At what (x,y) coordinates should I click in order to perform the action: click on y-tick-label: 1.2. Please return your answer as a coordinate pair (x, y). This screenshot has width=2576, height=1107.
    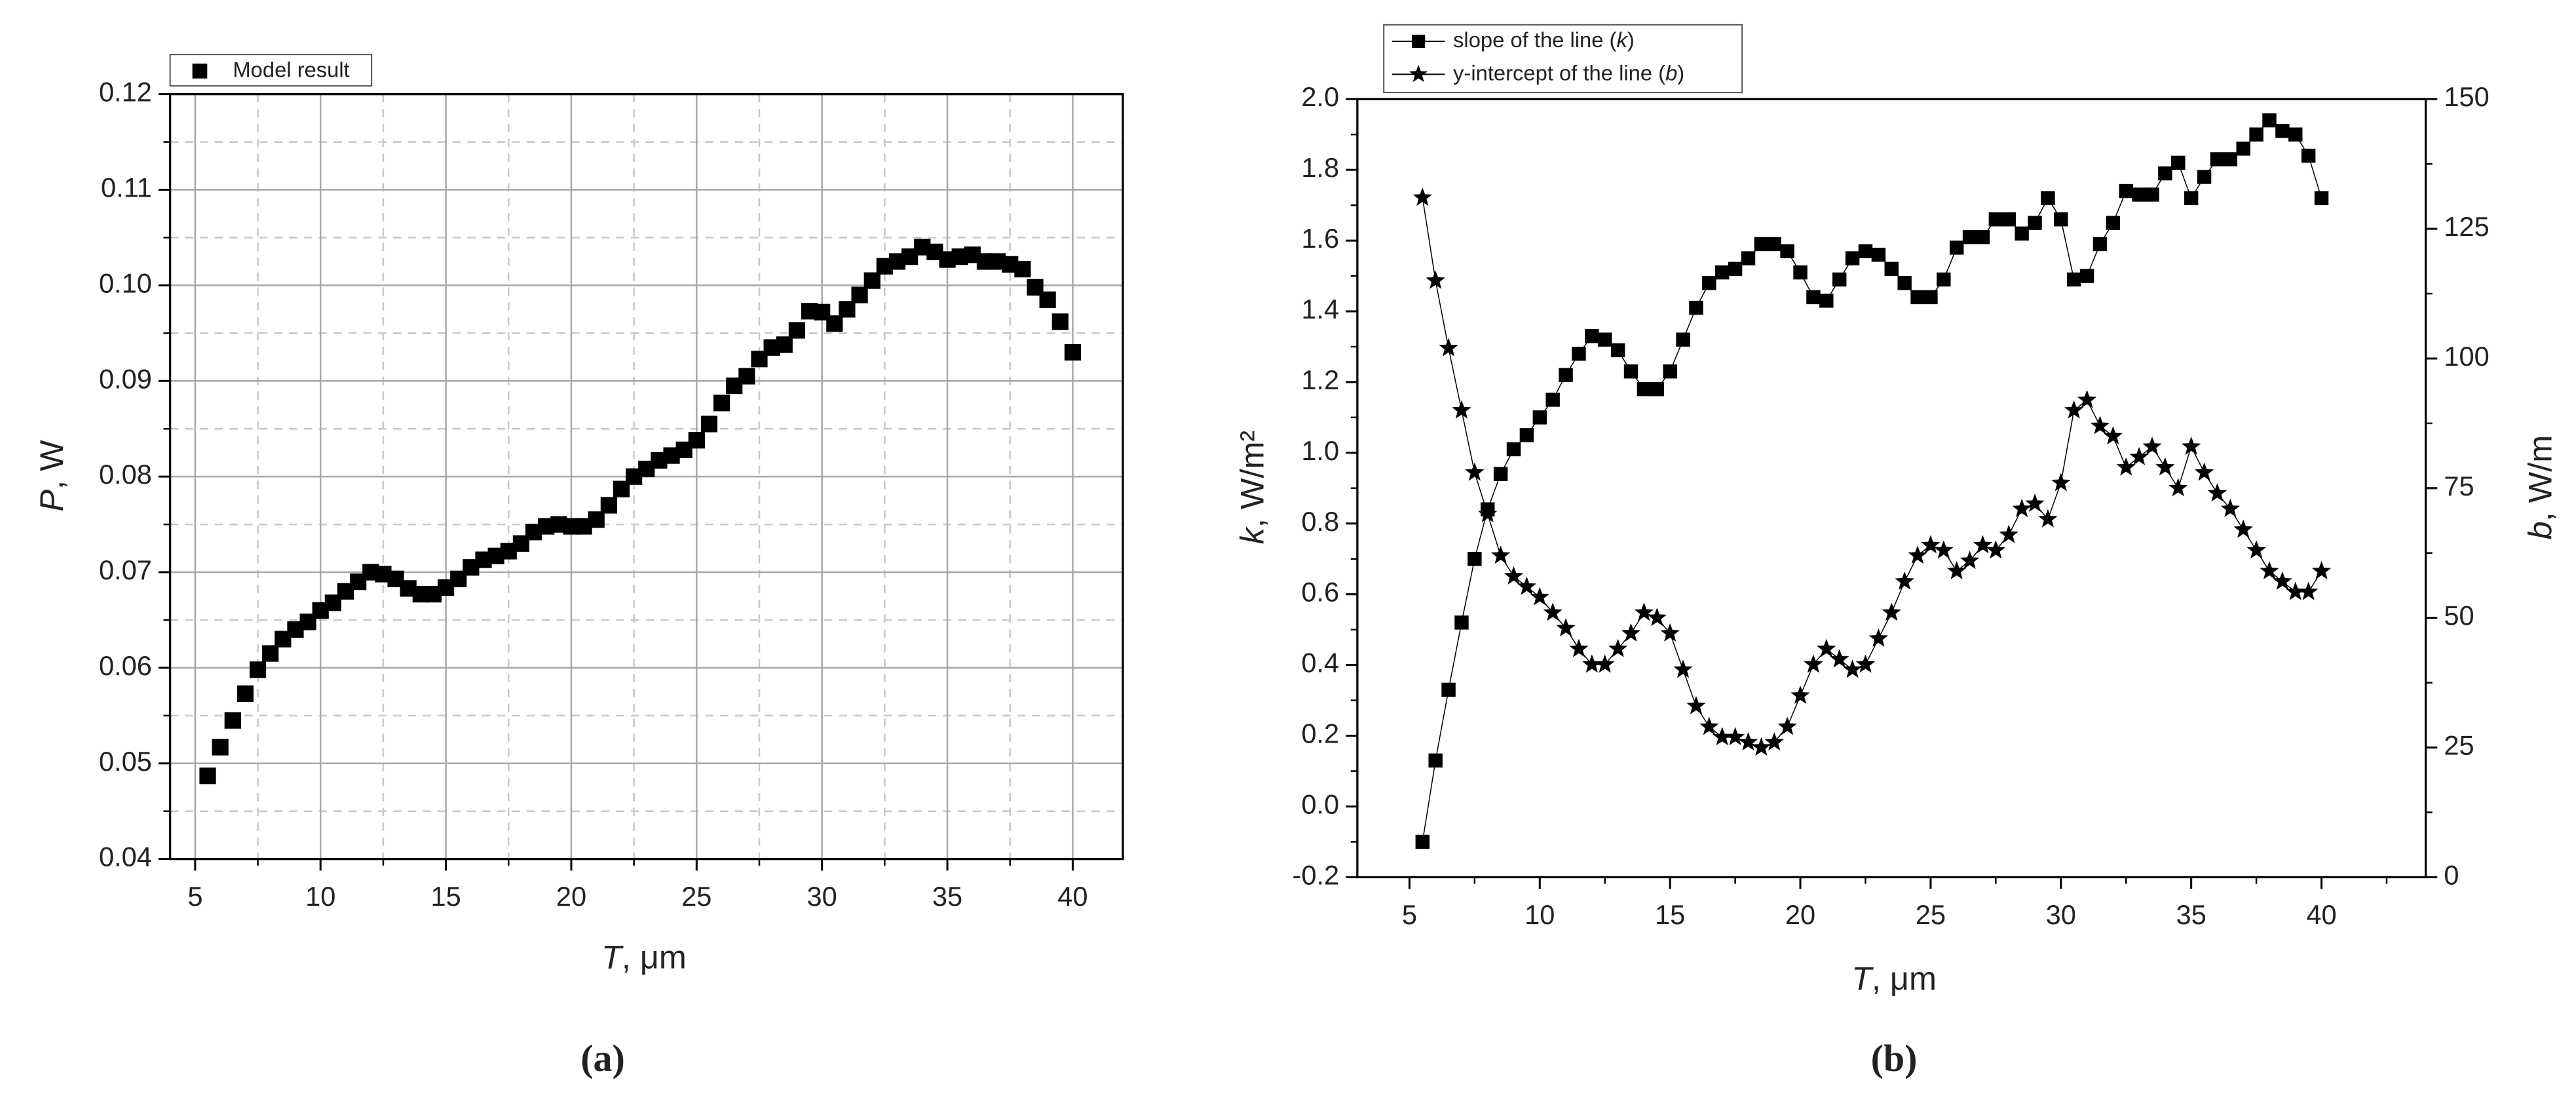
    Looking at the image, I should click on (1320, 379).